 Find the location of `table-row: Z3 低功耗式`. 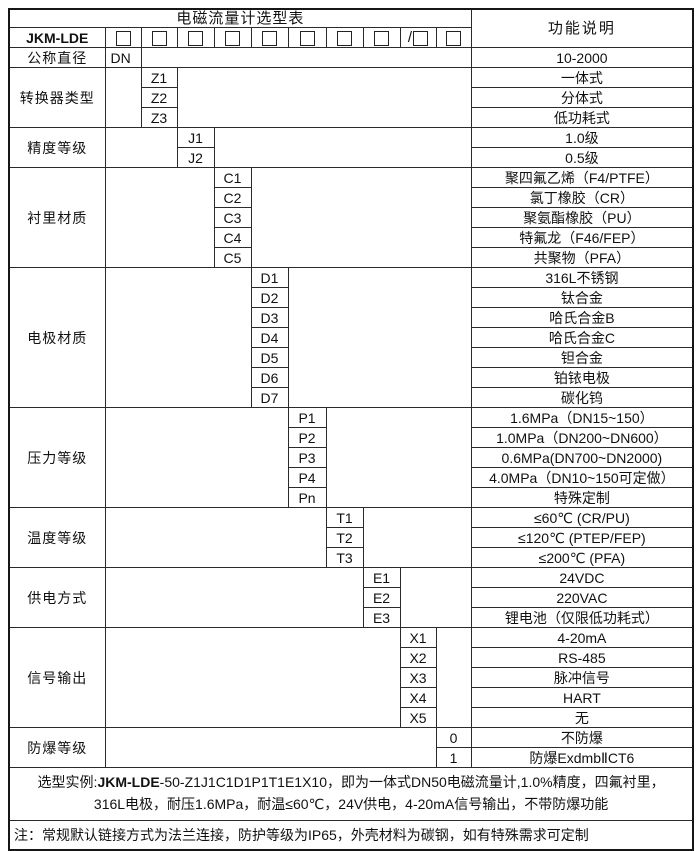

table-row: Z3 低功耗式 is located at coordinates (351, 118).